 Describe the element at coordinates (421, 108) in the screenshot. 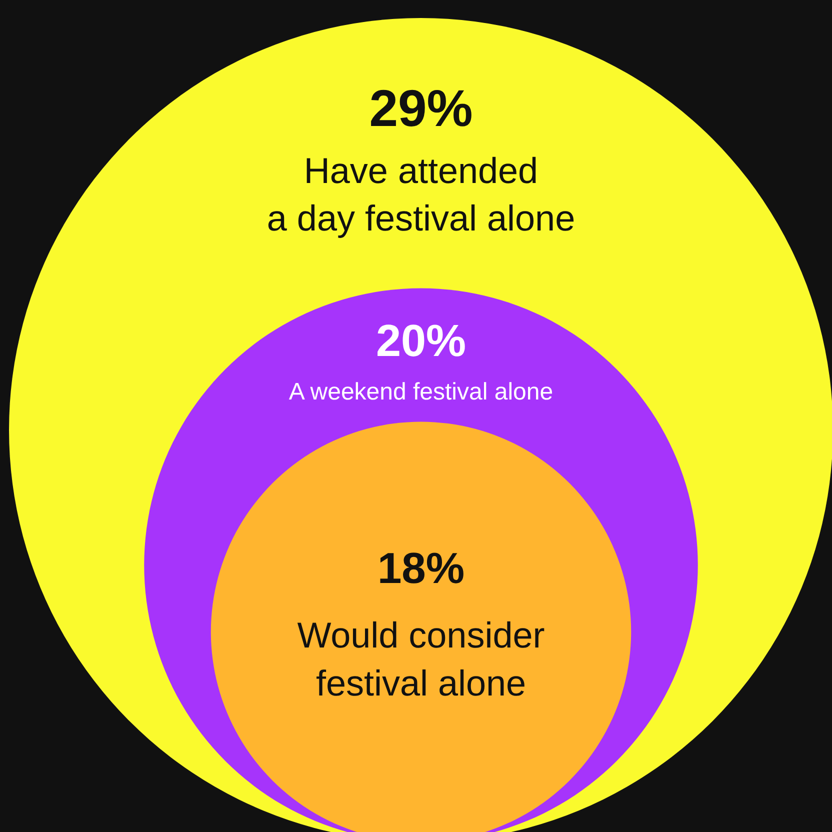

I see `data-label: 29%` at that location.